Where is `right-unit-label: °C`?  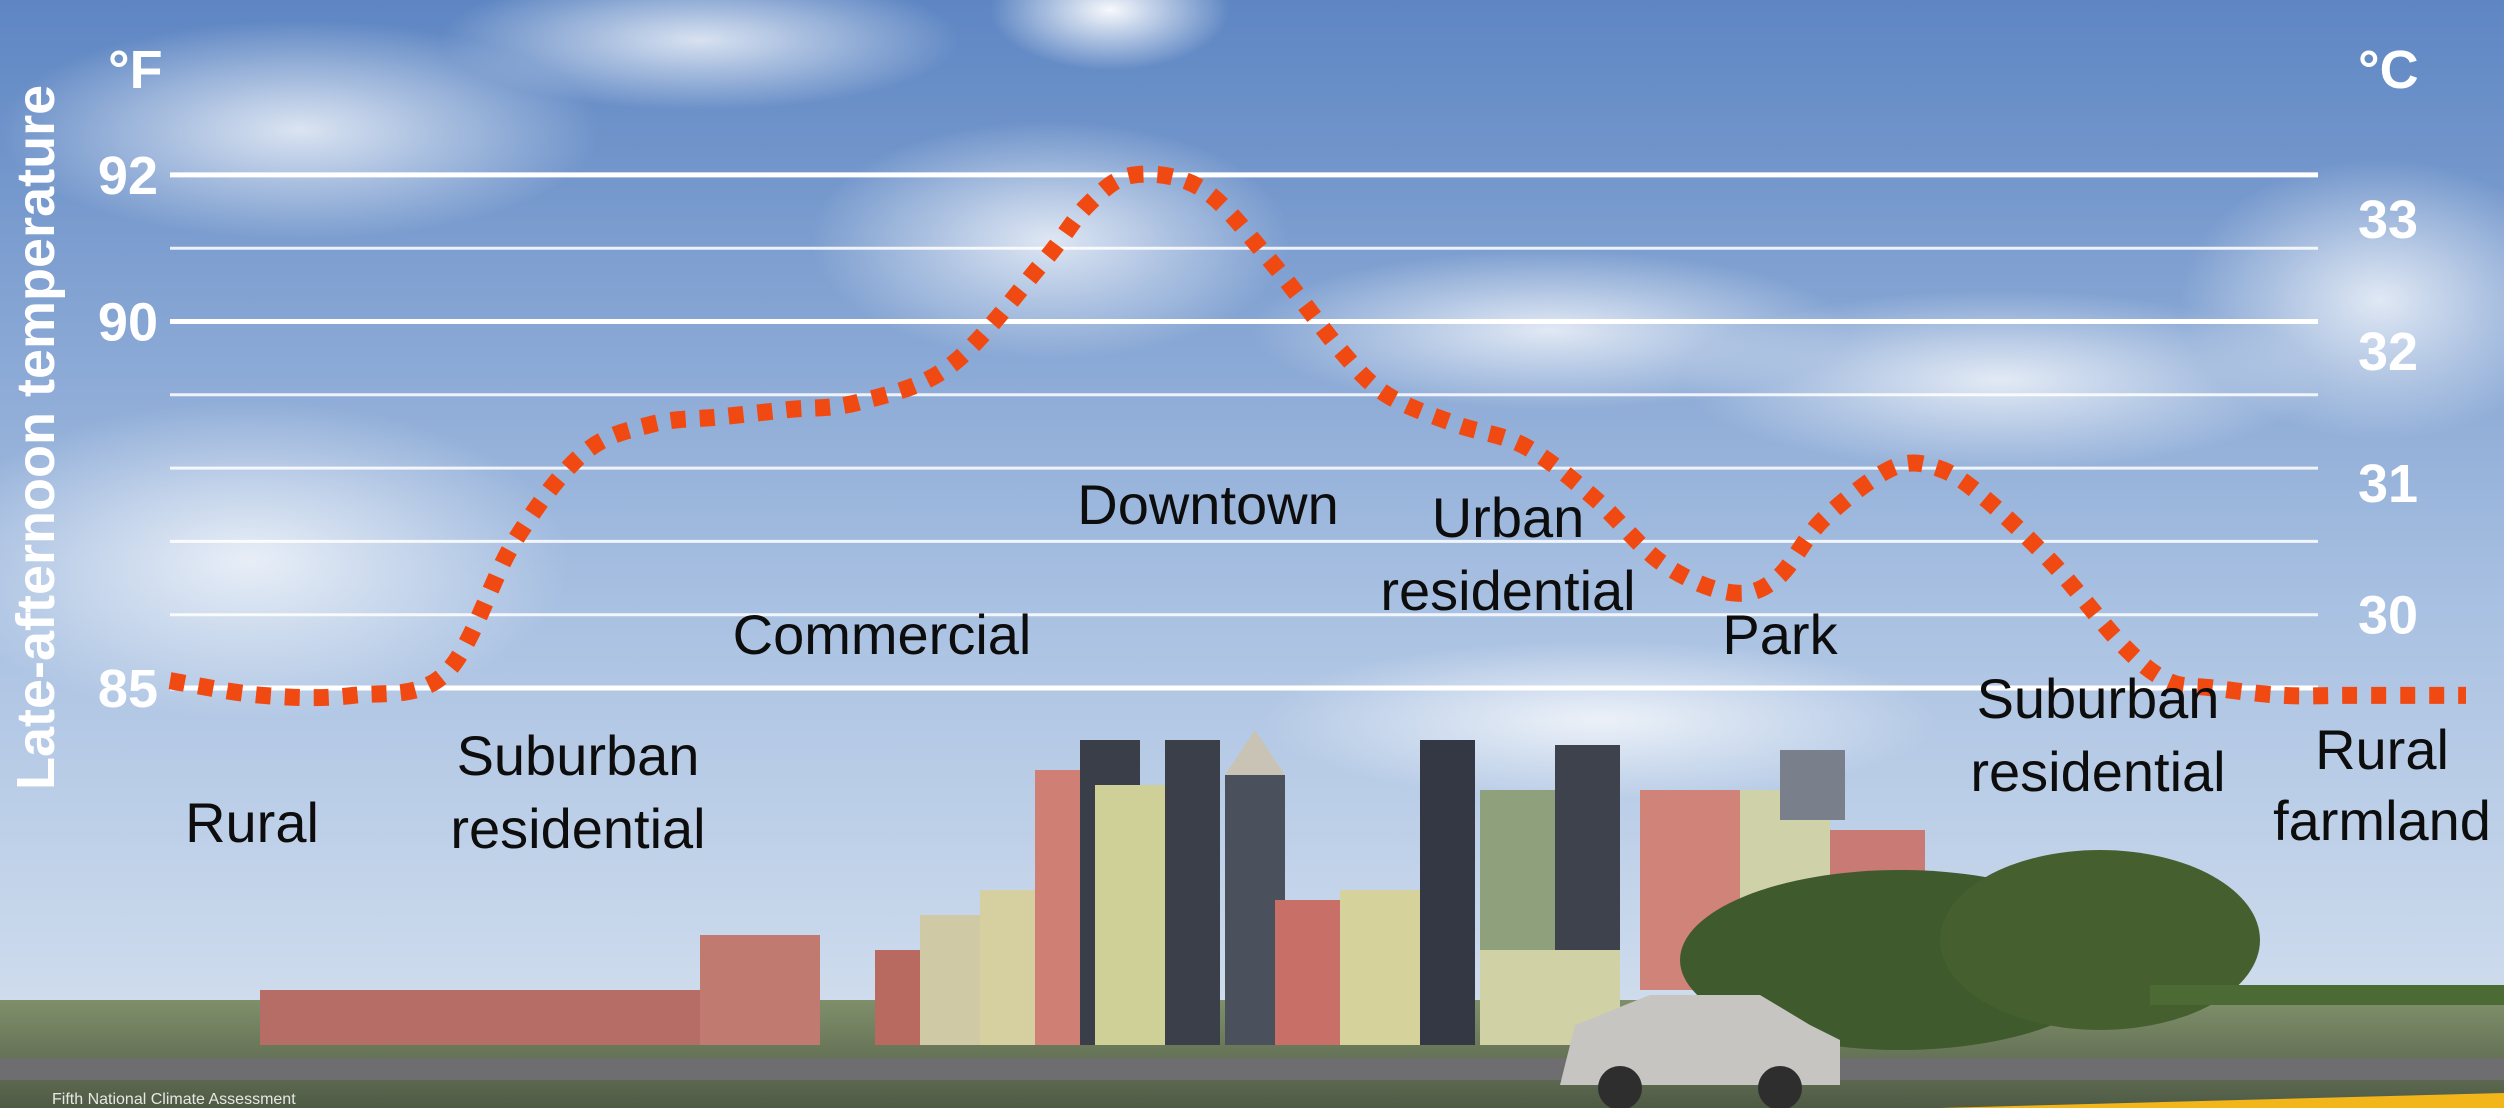 right-unit-label: °C is located at coordinates (2388, 70).